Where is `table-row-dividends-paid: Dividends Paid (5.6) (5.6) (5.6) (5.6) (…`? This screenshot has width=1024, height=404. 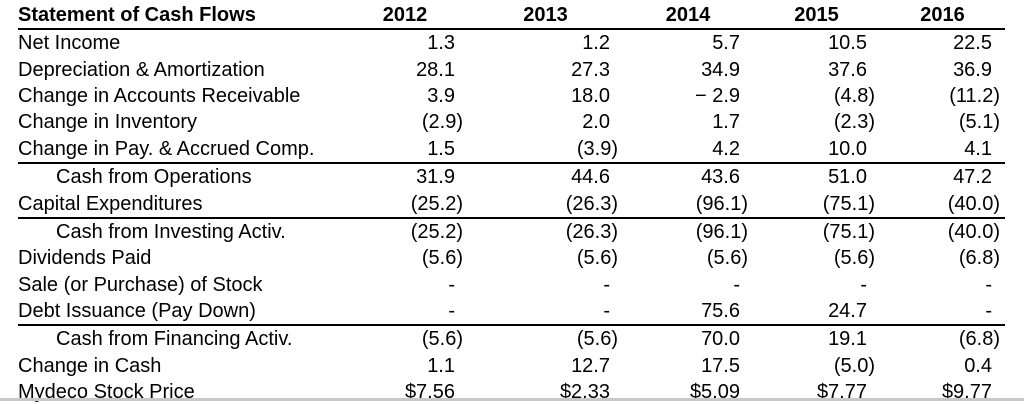 table-row-dividends-paid: Dividends Paid (5.6) (5.6) (5.6) (5.6) (… is located at coordinates (511, 258).